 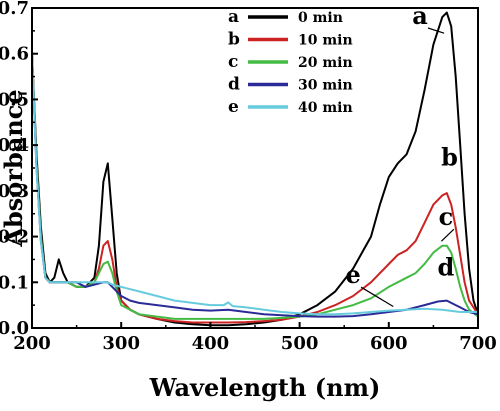 What do you see at coordinates (325, 41) in the screenshot?
I see `legend-label: 10 min` at bounding box center [325, 41].